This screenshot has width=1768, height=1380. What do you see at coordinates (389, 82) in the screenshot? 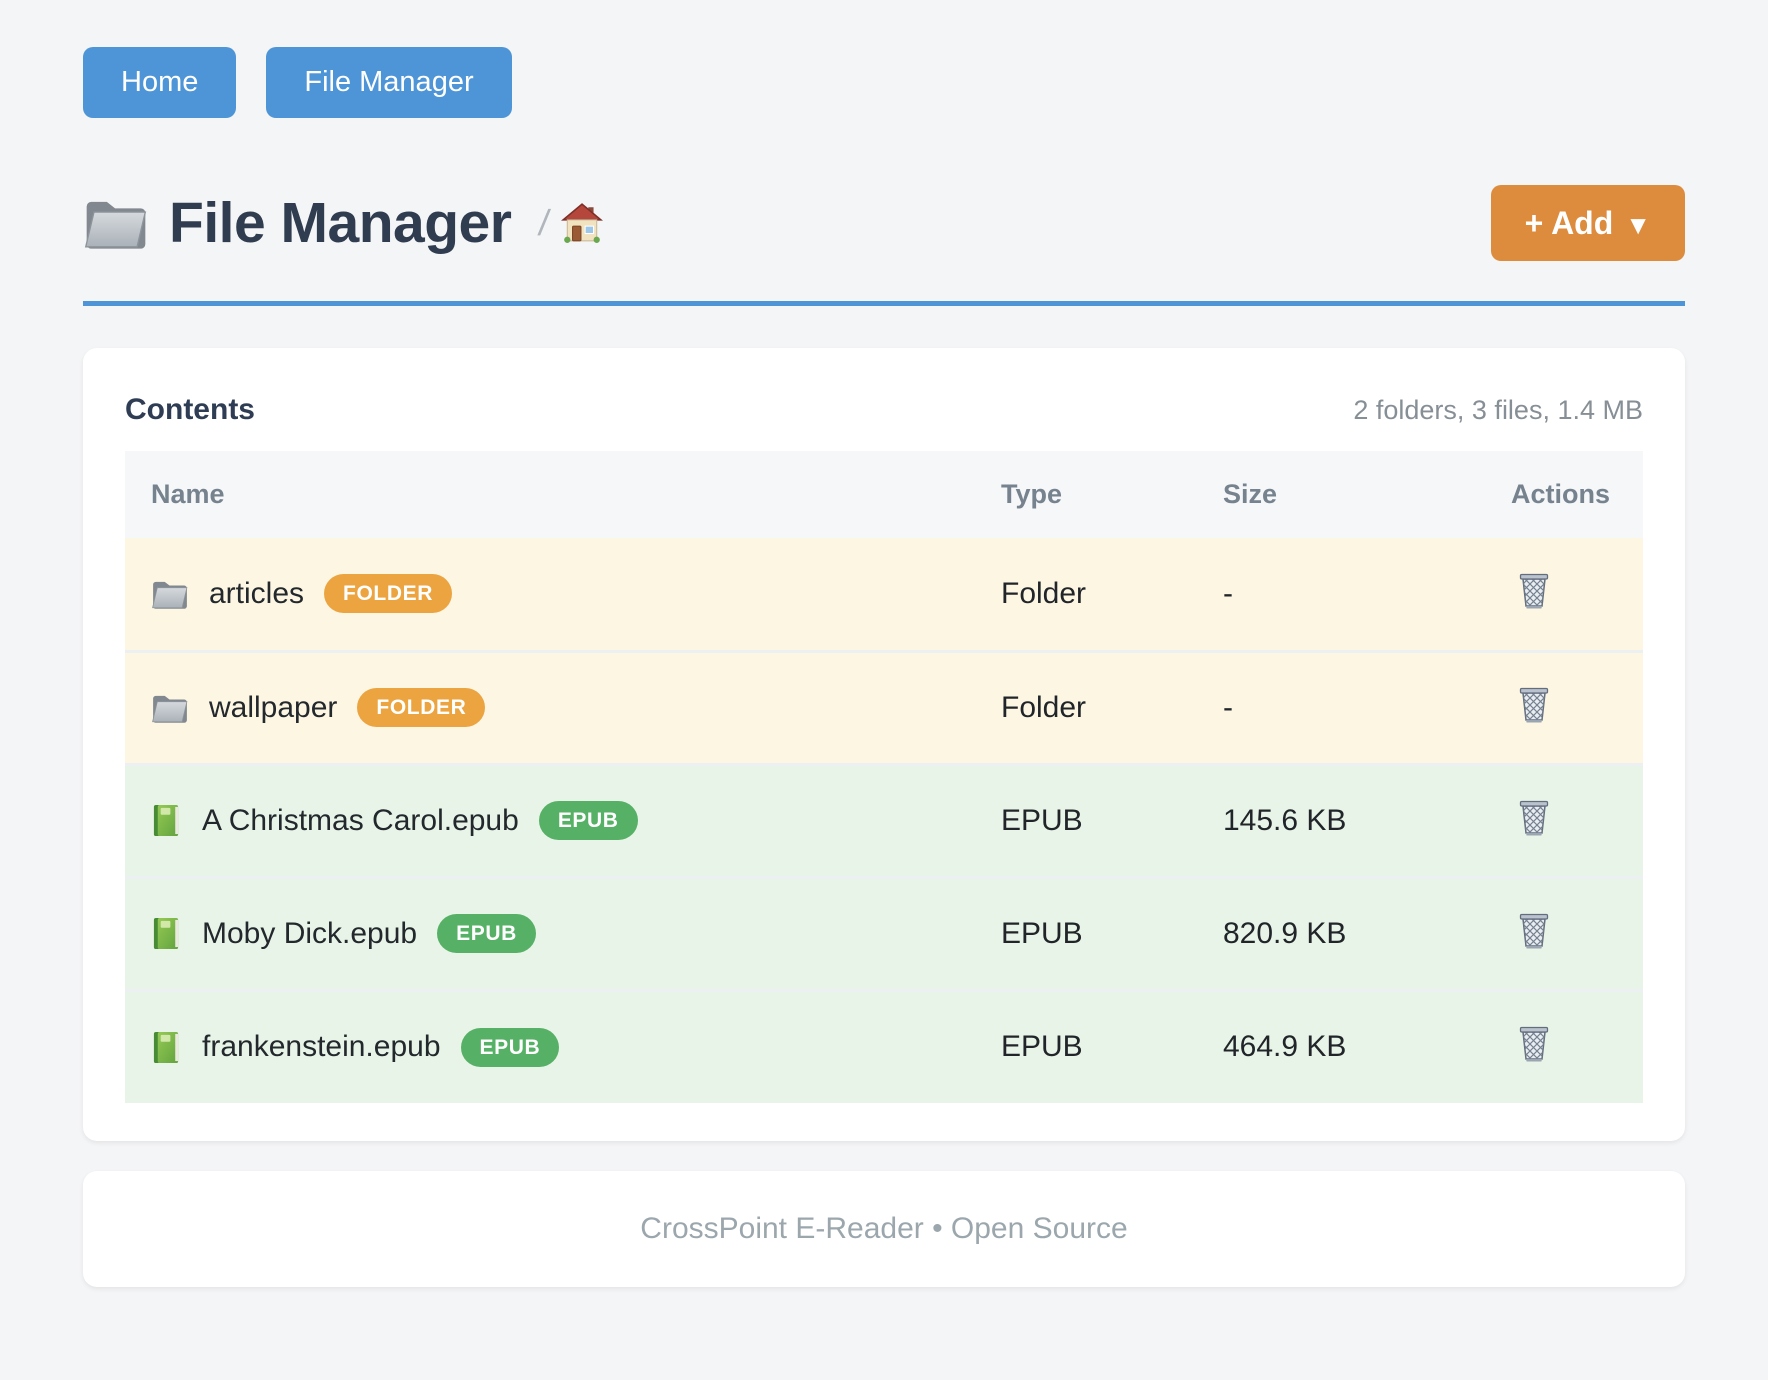
I see `nav-button-file-manager: File Manager` at bounding box center [389, 82].